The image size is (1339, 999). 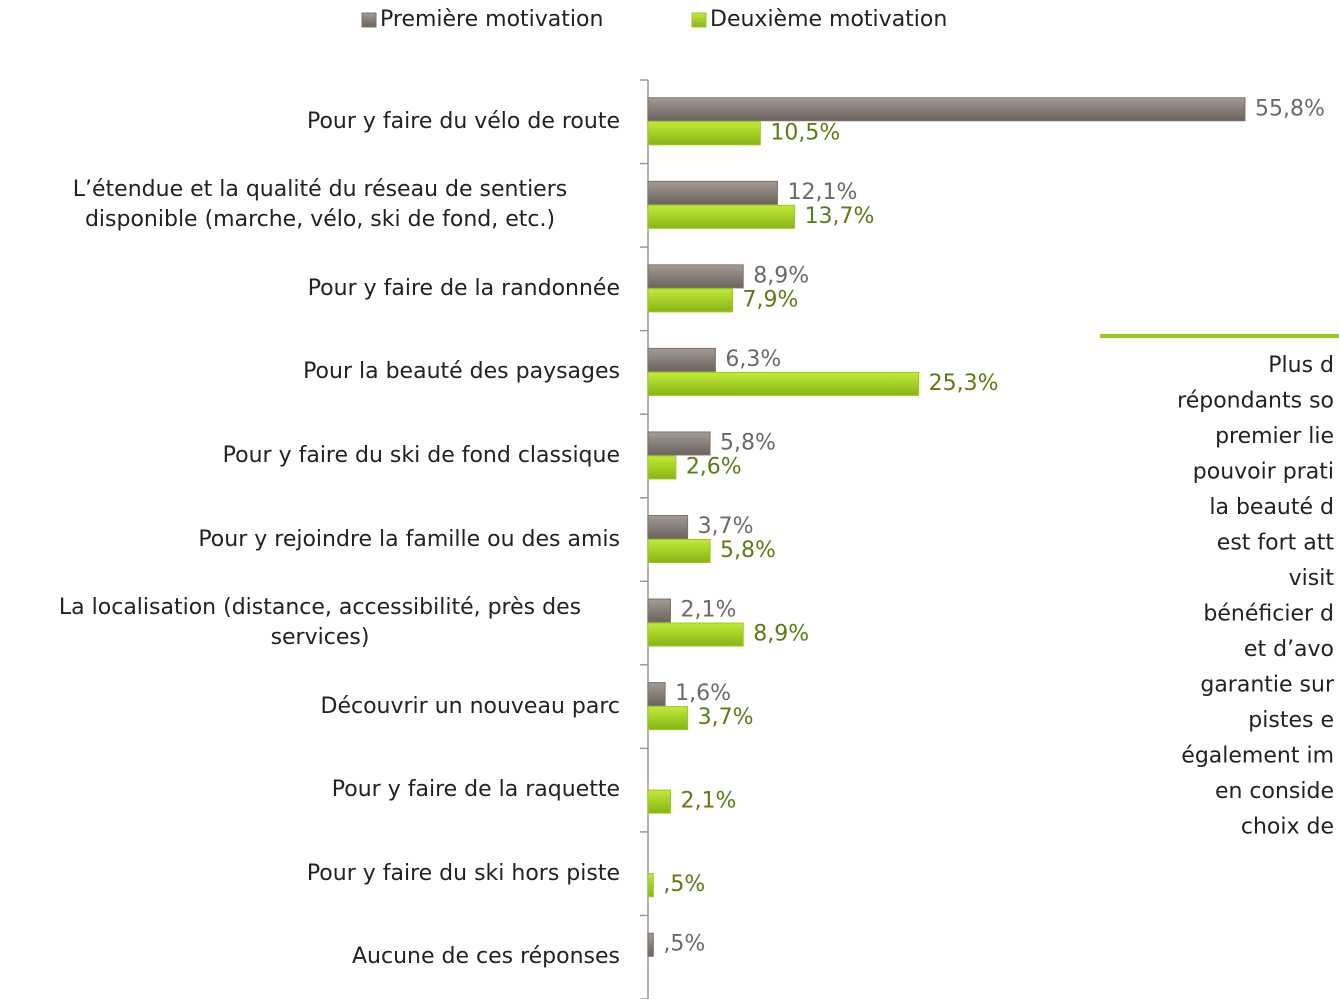 What do you see at coordinates (421, 455) in the screenshot?
I see `category-label: Pour y faire du ski de fond classique` at bounding box center [421, 455].